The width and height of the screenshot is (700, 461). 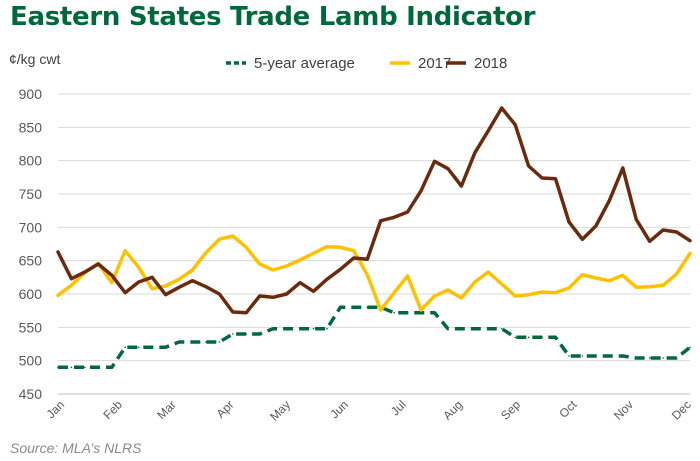 I want to click on y-tick-label: 750, so click(x=31, y=194).